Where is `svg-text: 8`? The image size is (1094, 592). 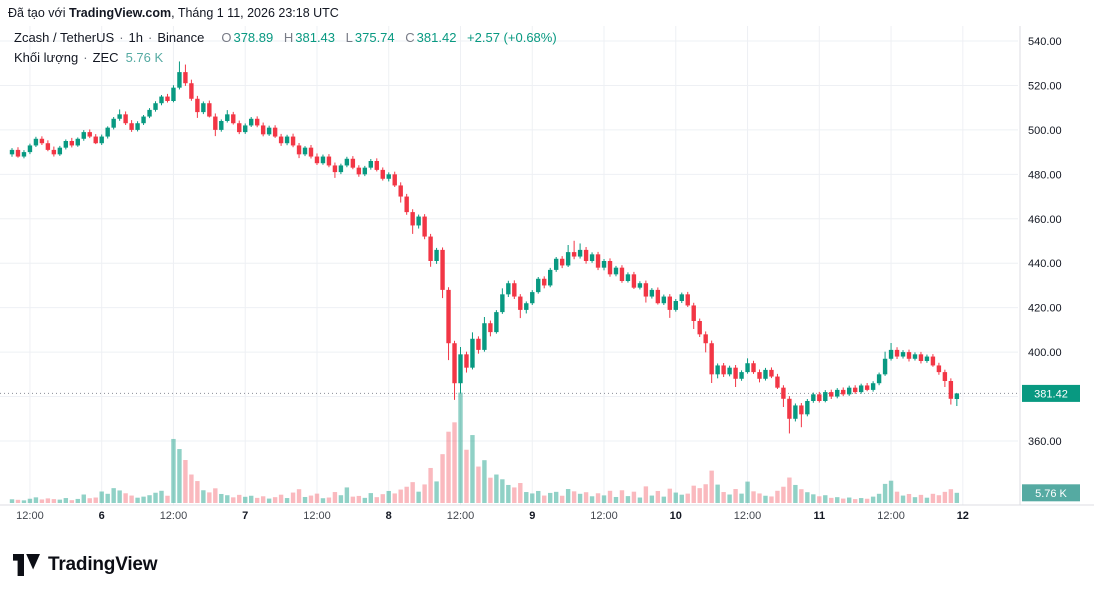
svg-text: 8 is located at coordinates (389, 516).